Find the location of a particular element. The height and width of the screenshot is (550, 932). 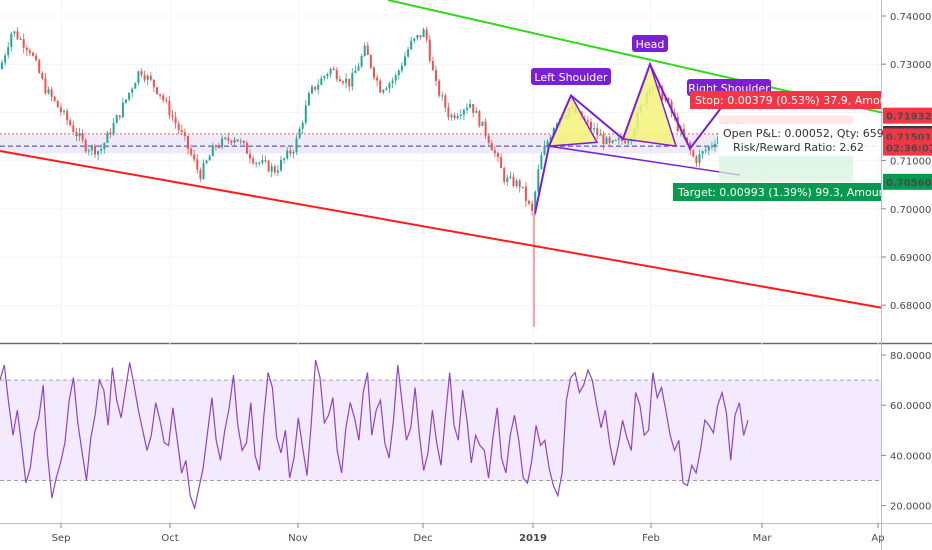

x-tick-label: 2019 is located at coordinates (533, 538).